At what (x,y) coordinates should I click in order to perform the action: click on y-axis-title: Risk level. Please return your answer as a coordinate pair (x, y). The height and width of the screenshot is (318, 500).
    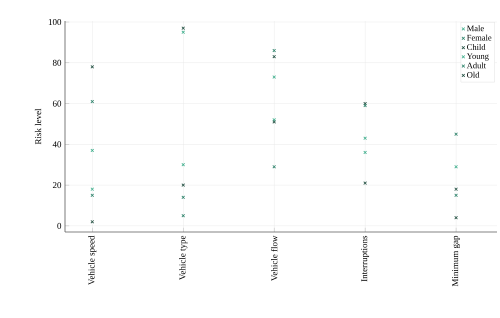
    Looking at the image, I should click on (38, 126).